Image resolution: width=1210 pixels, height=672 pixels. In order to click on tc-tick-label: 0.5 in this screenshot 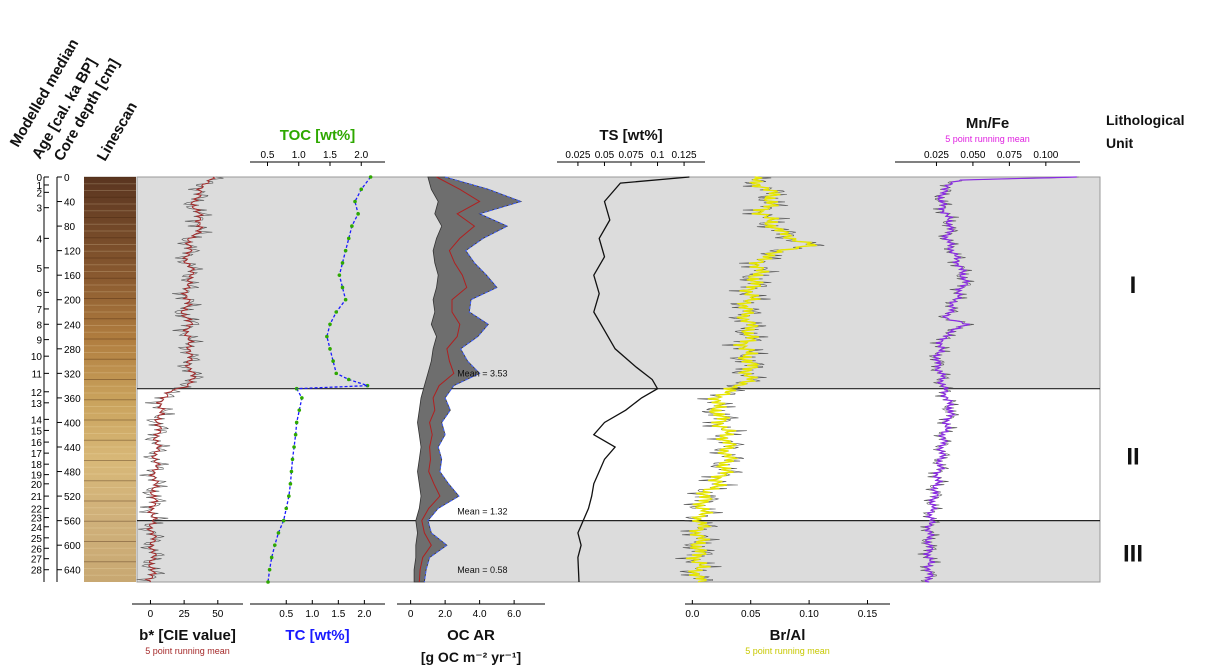, I will do `click(286, 614)`.